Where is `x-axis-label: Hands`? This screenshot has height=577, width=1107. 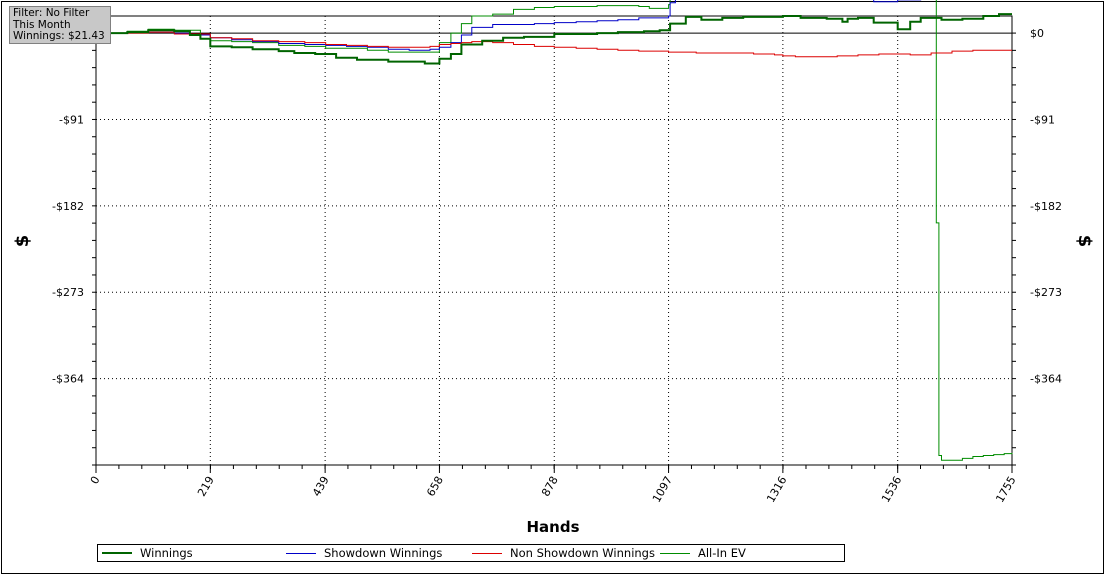
x-axis-label: Hands is located at coordinates (552, 527).